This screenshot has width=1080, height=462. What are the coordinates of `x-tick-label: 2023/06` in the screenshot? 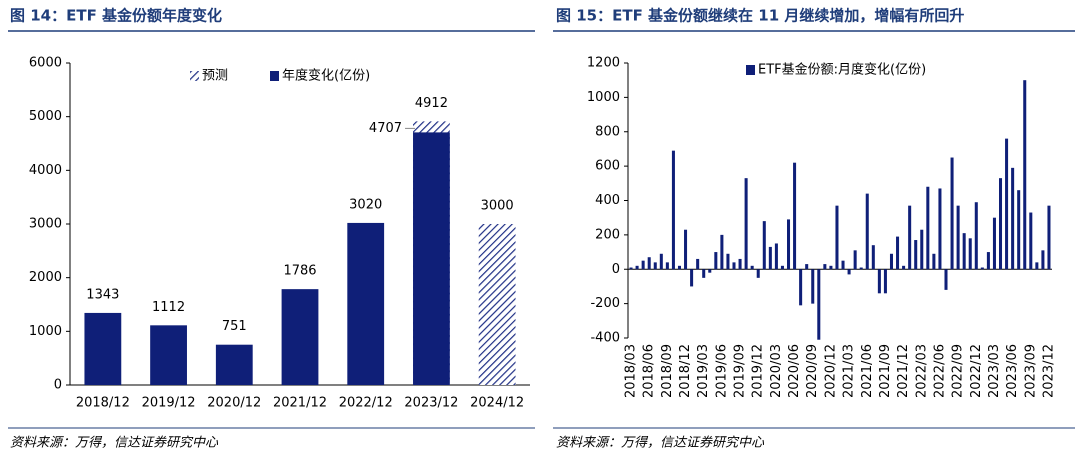 It's located at (1012, 371).